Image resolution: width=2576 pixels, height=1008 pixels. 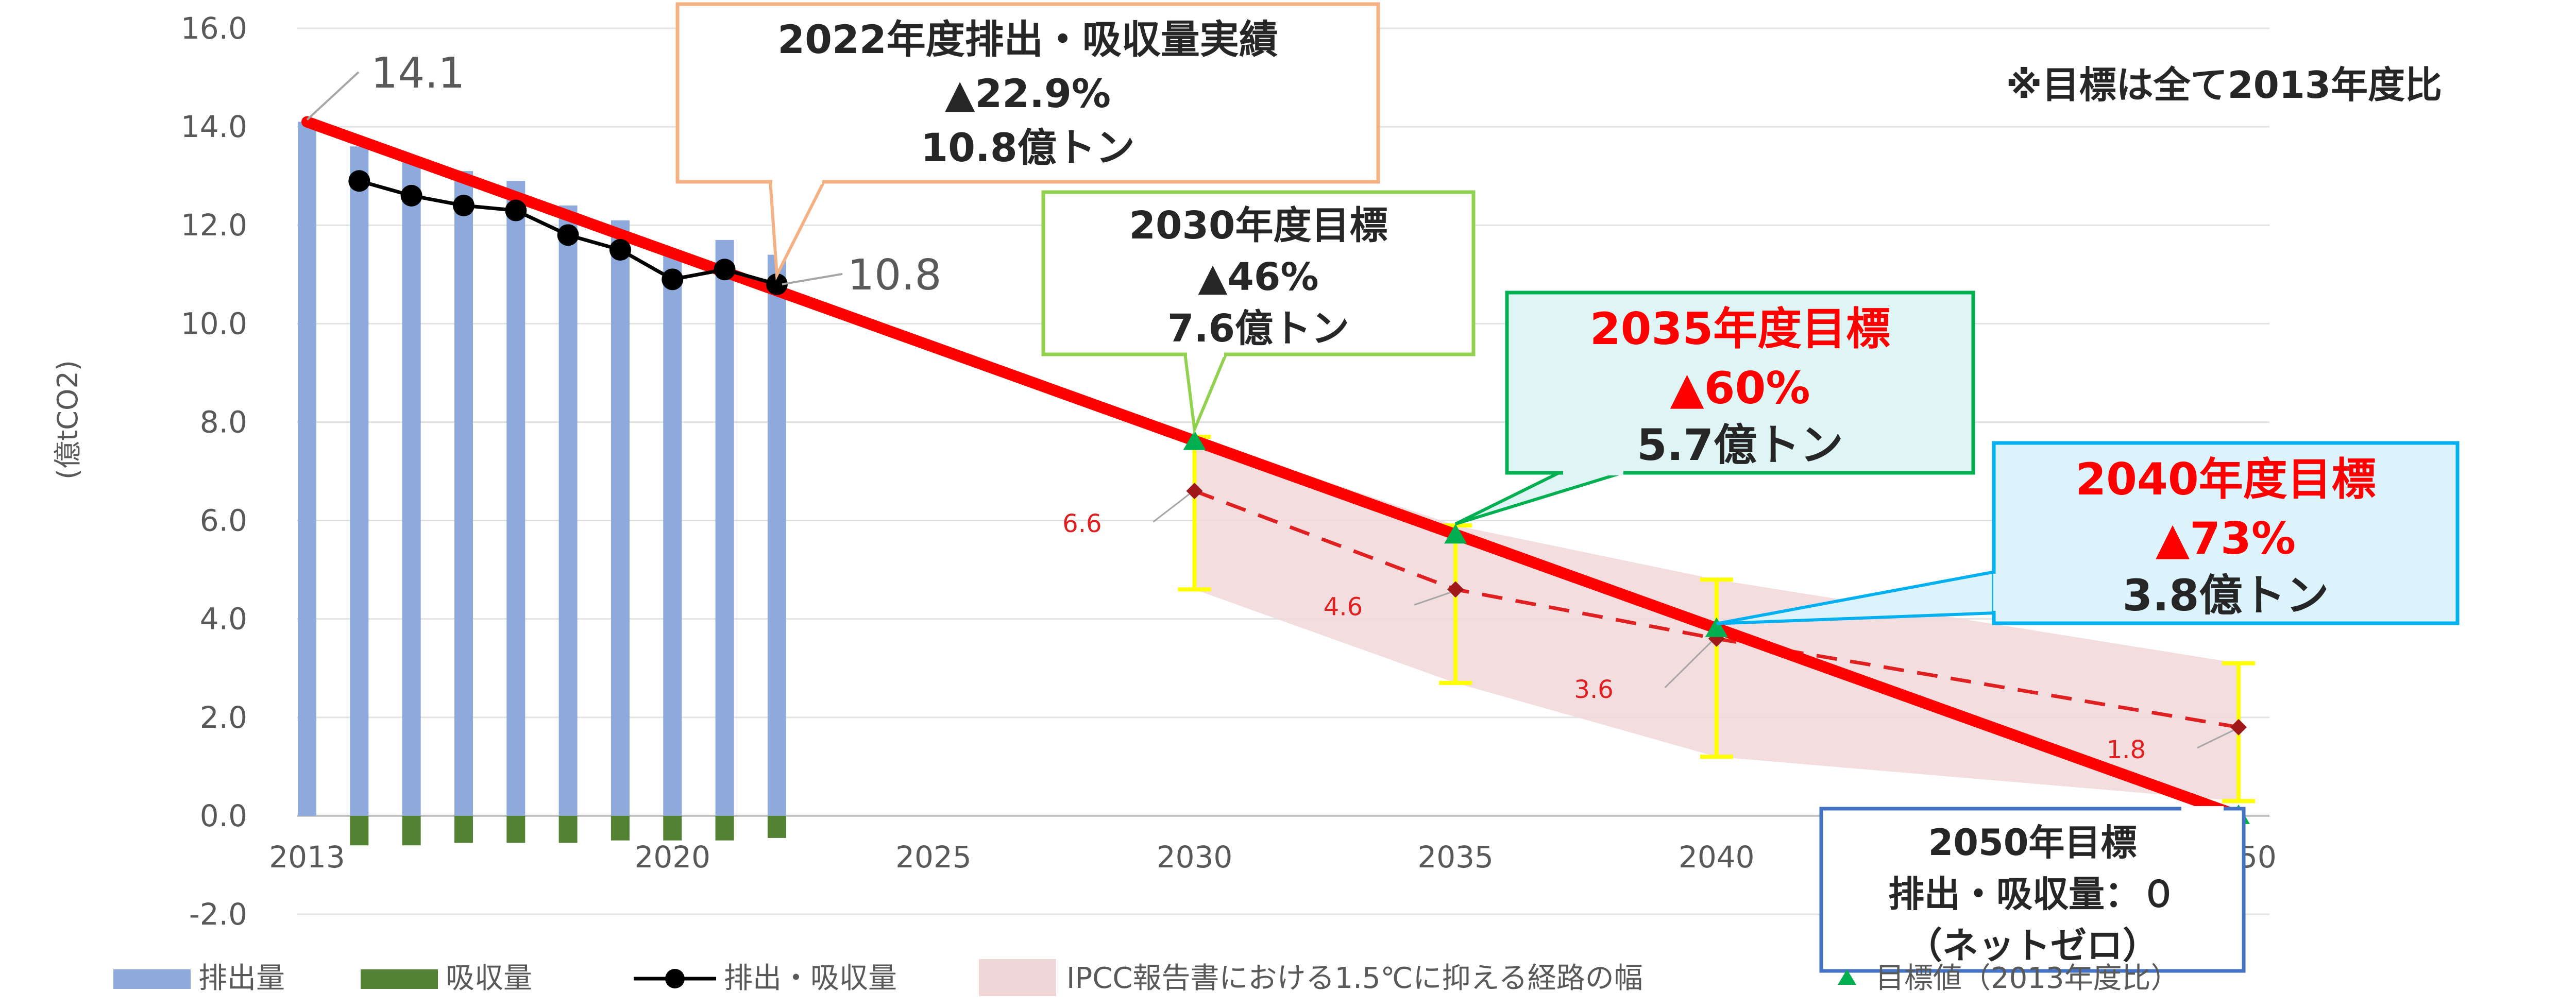 I want to click on callout-2030-box, so click(x=1258, y=273).